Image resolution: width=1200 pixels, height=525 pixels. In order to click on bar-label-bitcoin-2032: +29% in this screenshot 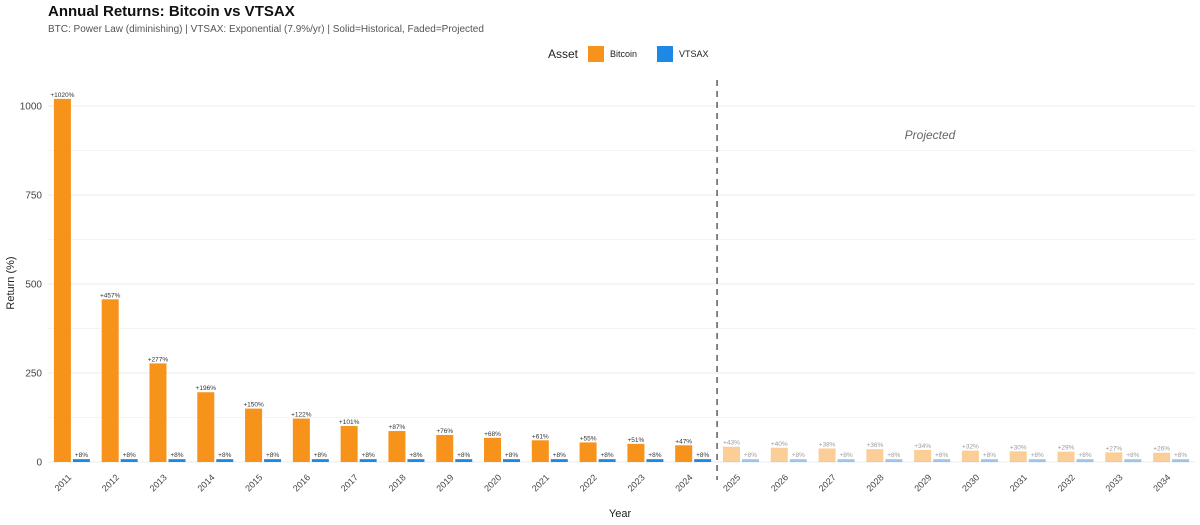, I will do `click(1066, 448)`.